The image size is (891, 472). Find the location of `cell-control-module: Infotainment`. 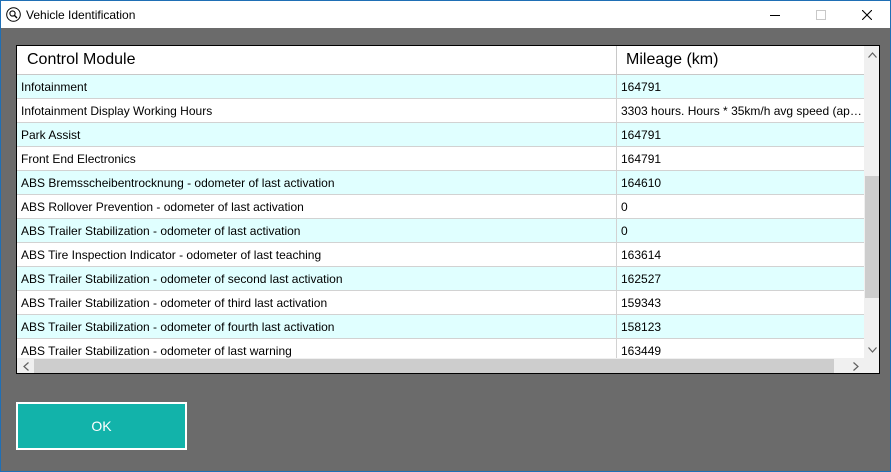

cell-control-module: Infotainment is located at coordinates (317, 86).